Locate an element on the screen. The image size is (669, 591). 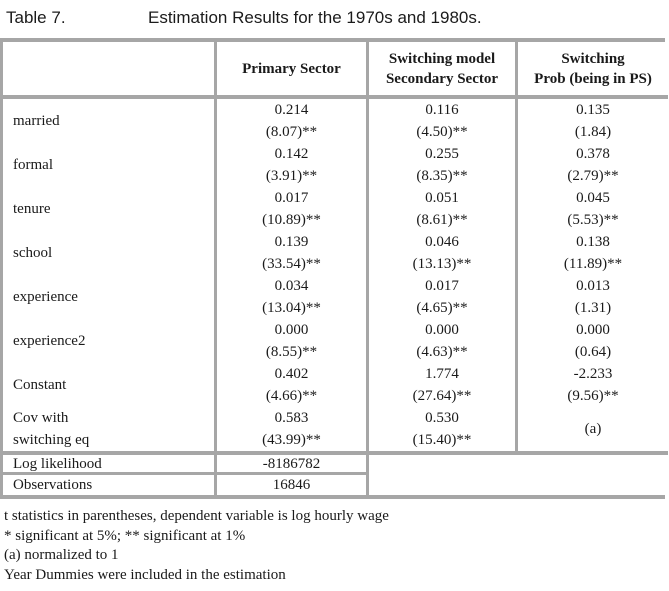
log-likelihood-value: -8186782 is located at coordinates (290, 463).